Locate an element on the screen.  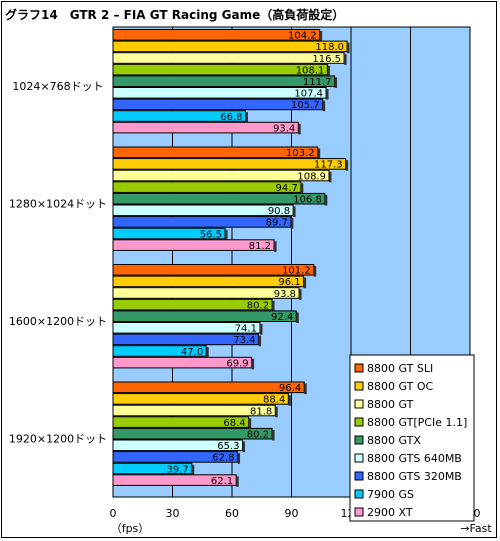
data-label: 89.7 is located at coordinates (277, 223).